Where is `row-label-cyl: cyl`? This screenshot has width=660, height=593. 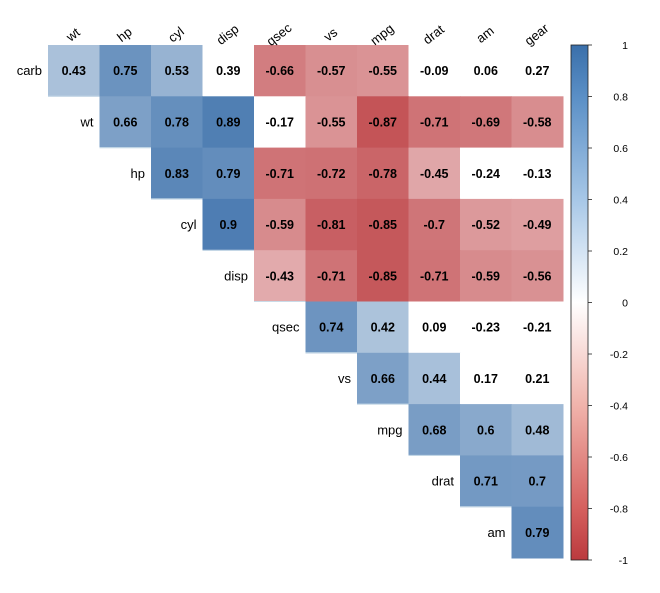 row-label-cyl: cyl is located at coordinates (189, 224).